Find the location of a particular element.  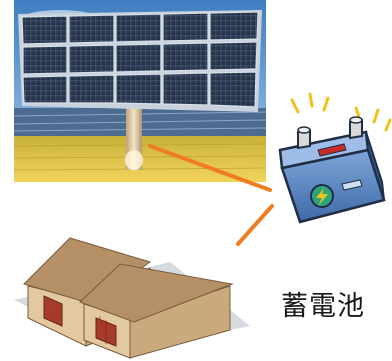

battery-icon is located at coordinates (335, 158).